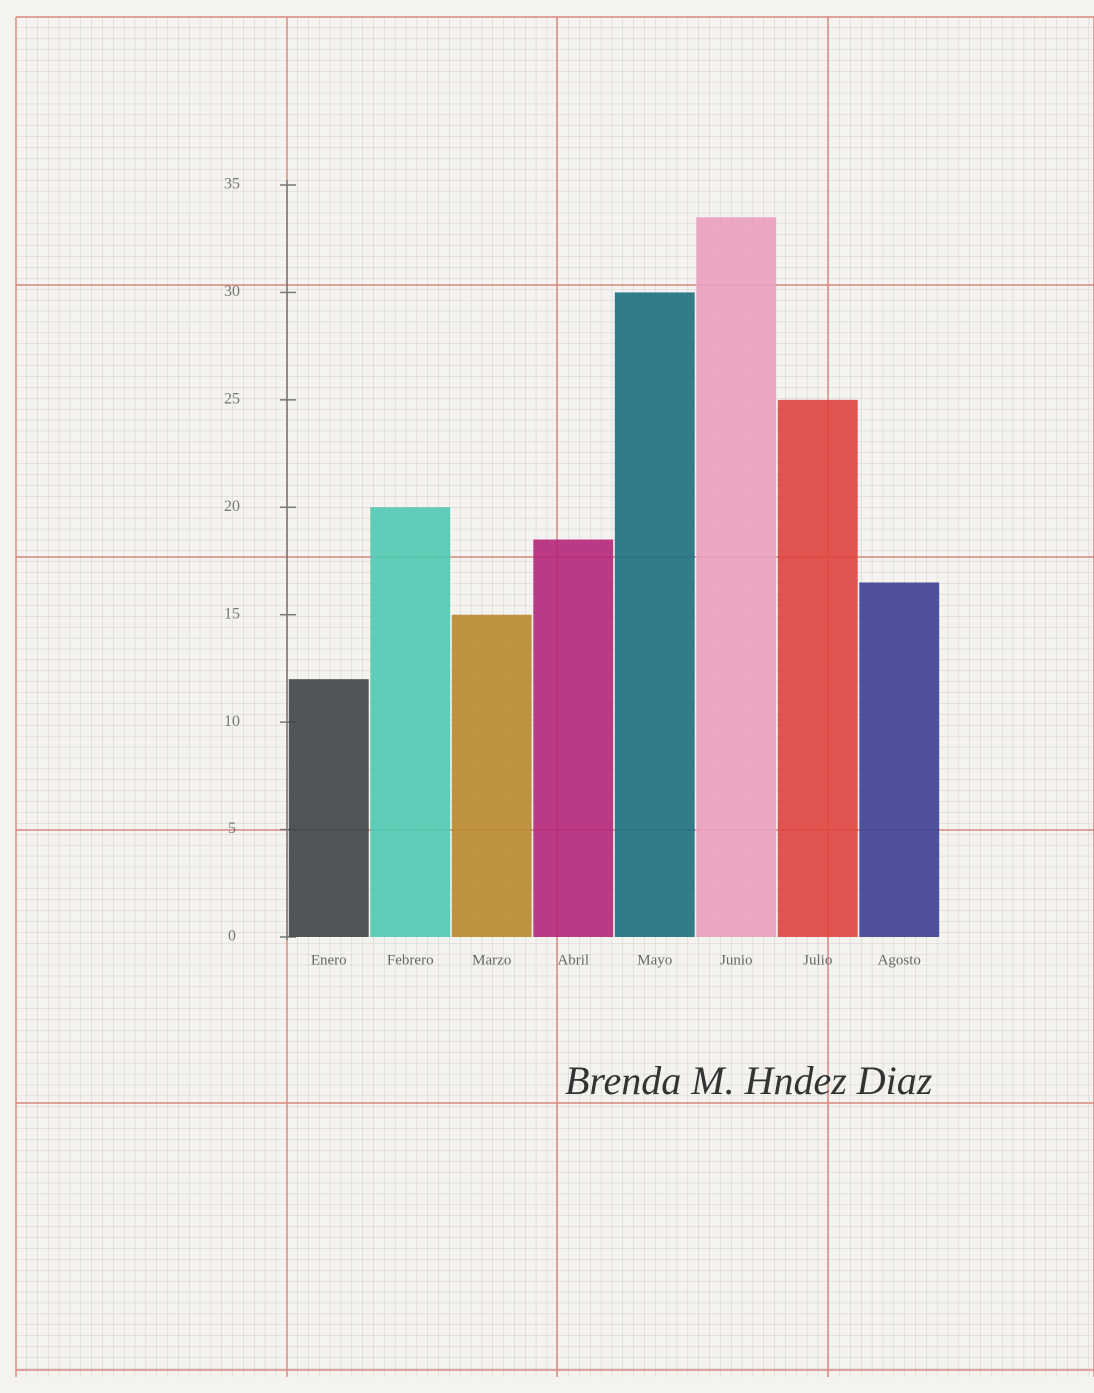  Describe the element at coordinates (491, 960) in the screenshot. I see `x-tick-label: Marzo` at that location.